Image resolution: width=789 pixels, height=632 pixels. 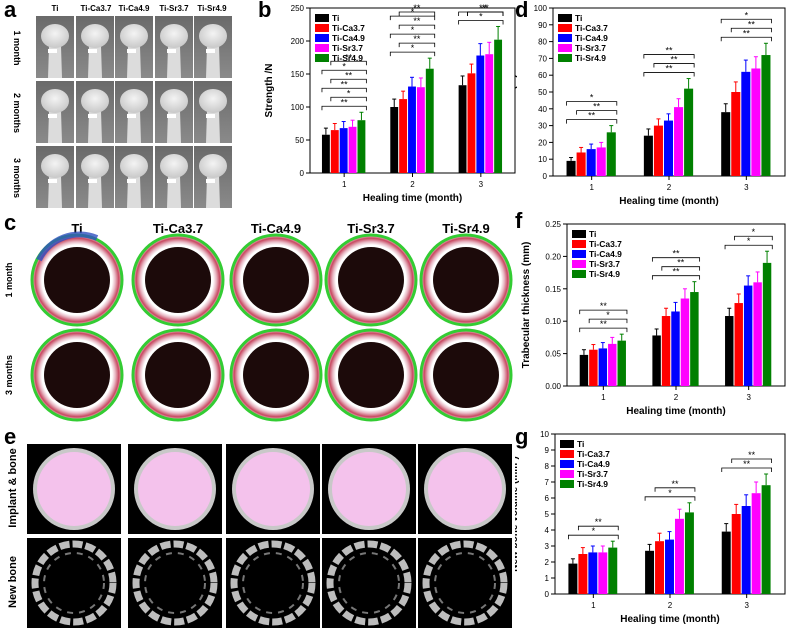 What do you see at coordinates (298, 41) in the screenshot?
I see `y-tick-label: 200` at bounding box center [298, 41].